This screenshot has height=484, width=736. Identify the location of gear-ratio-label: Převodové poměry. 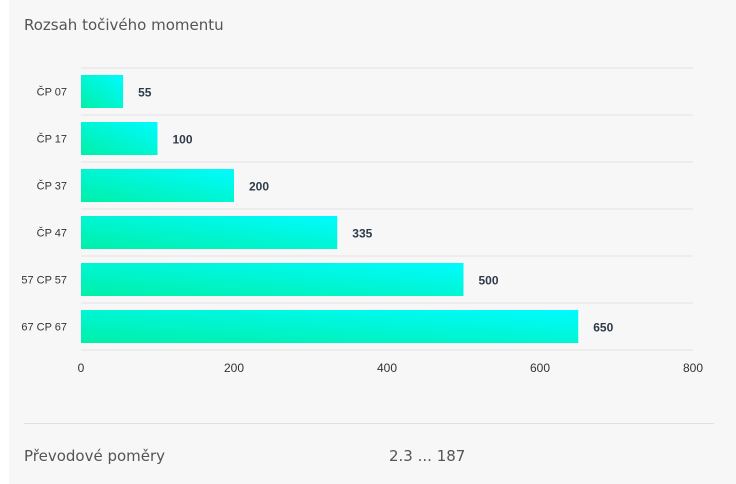
(95, 456).